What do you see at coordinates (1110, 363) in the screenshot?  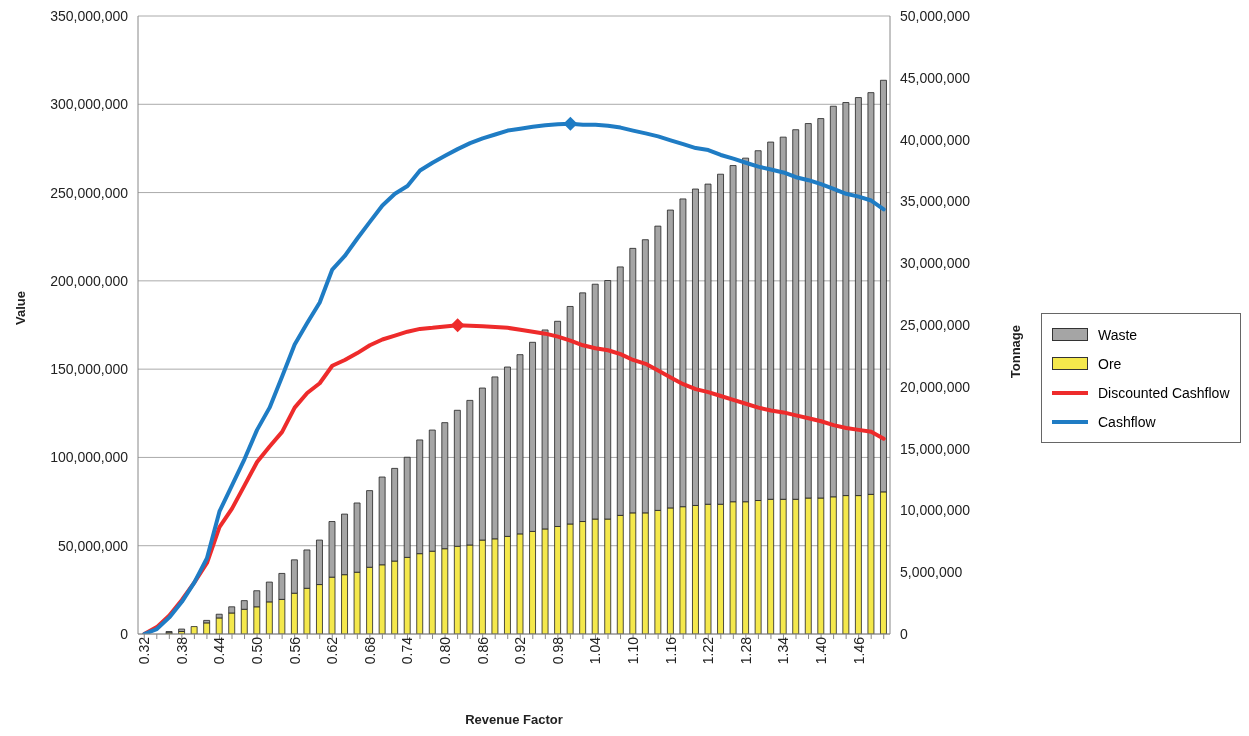 I see `legend-label: Ore` at bounding box center [1110, 363].